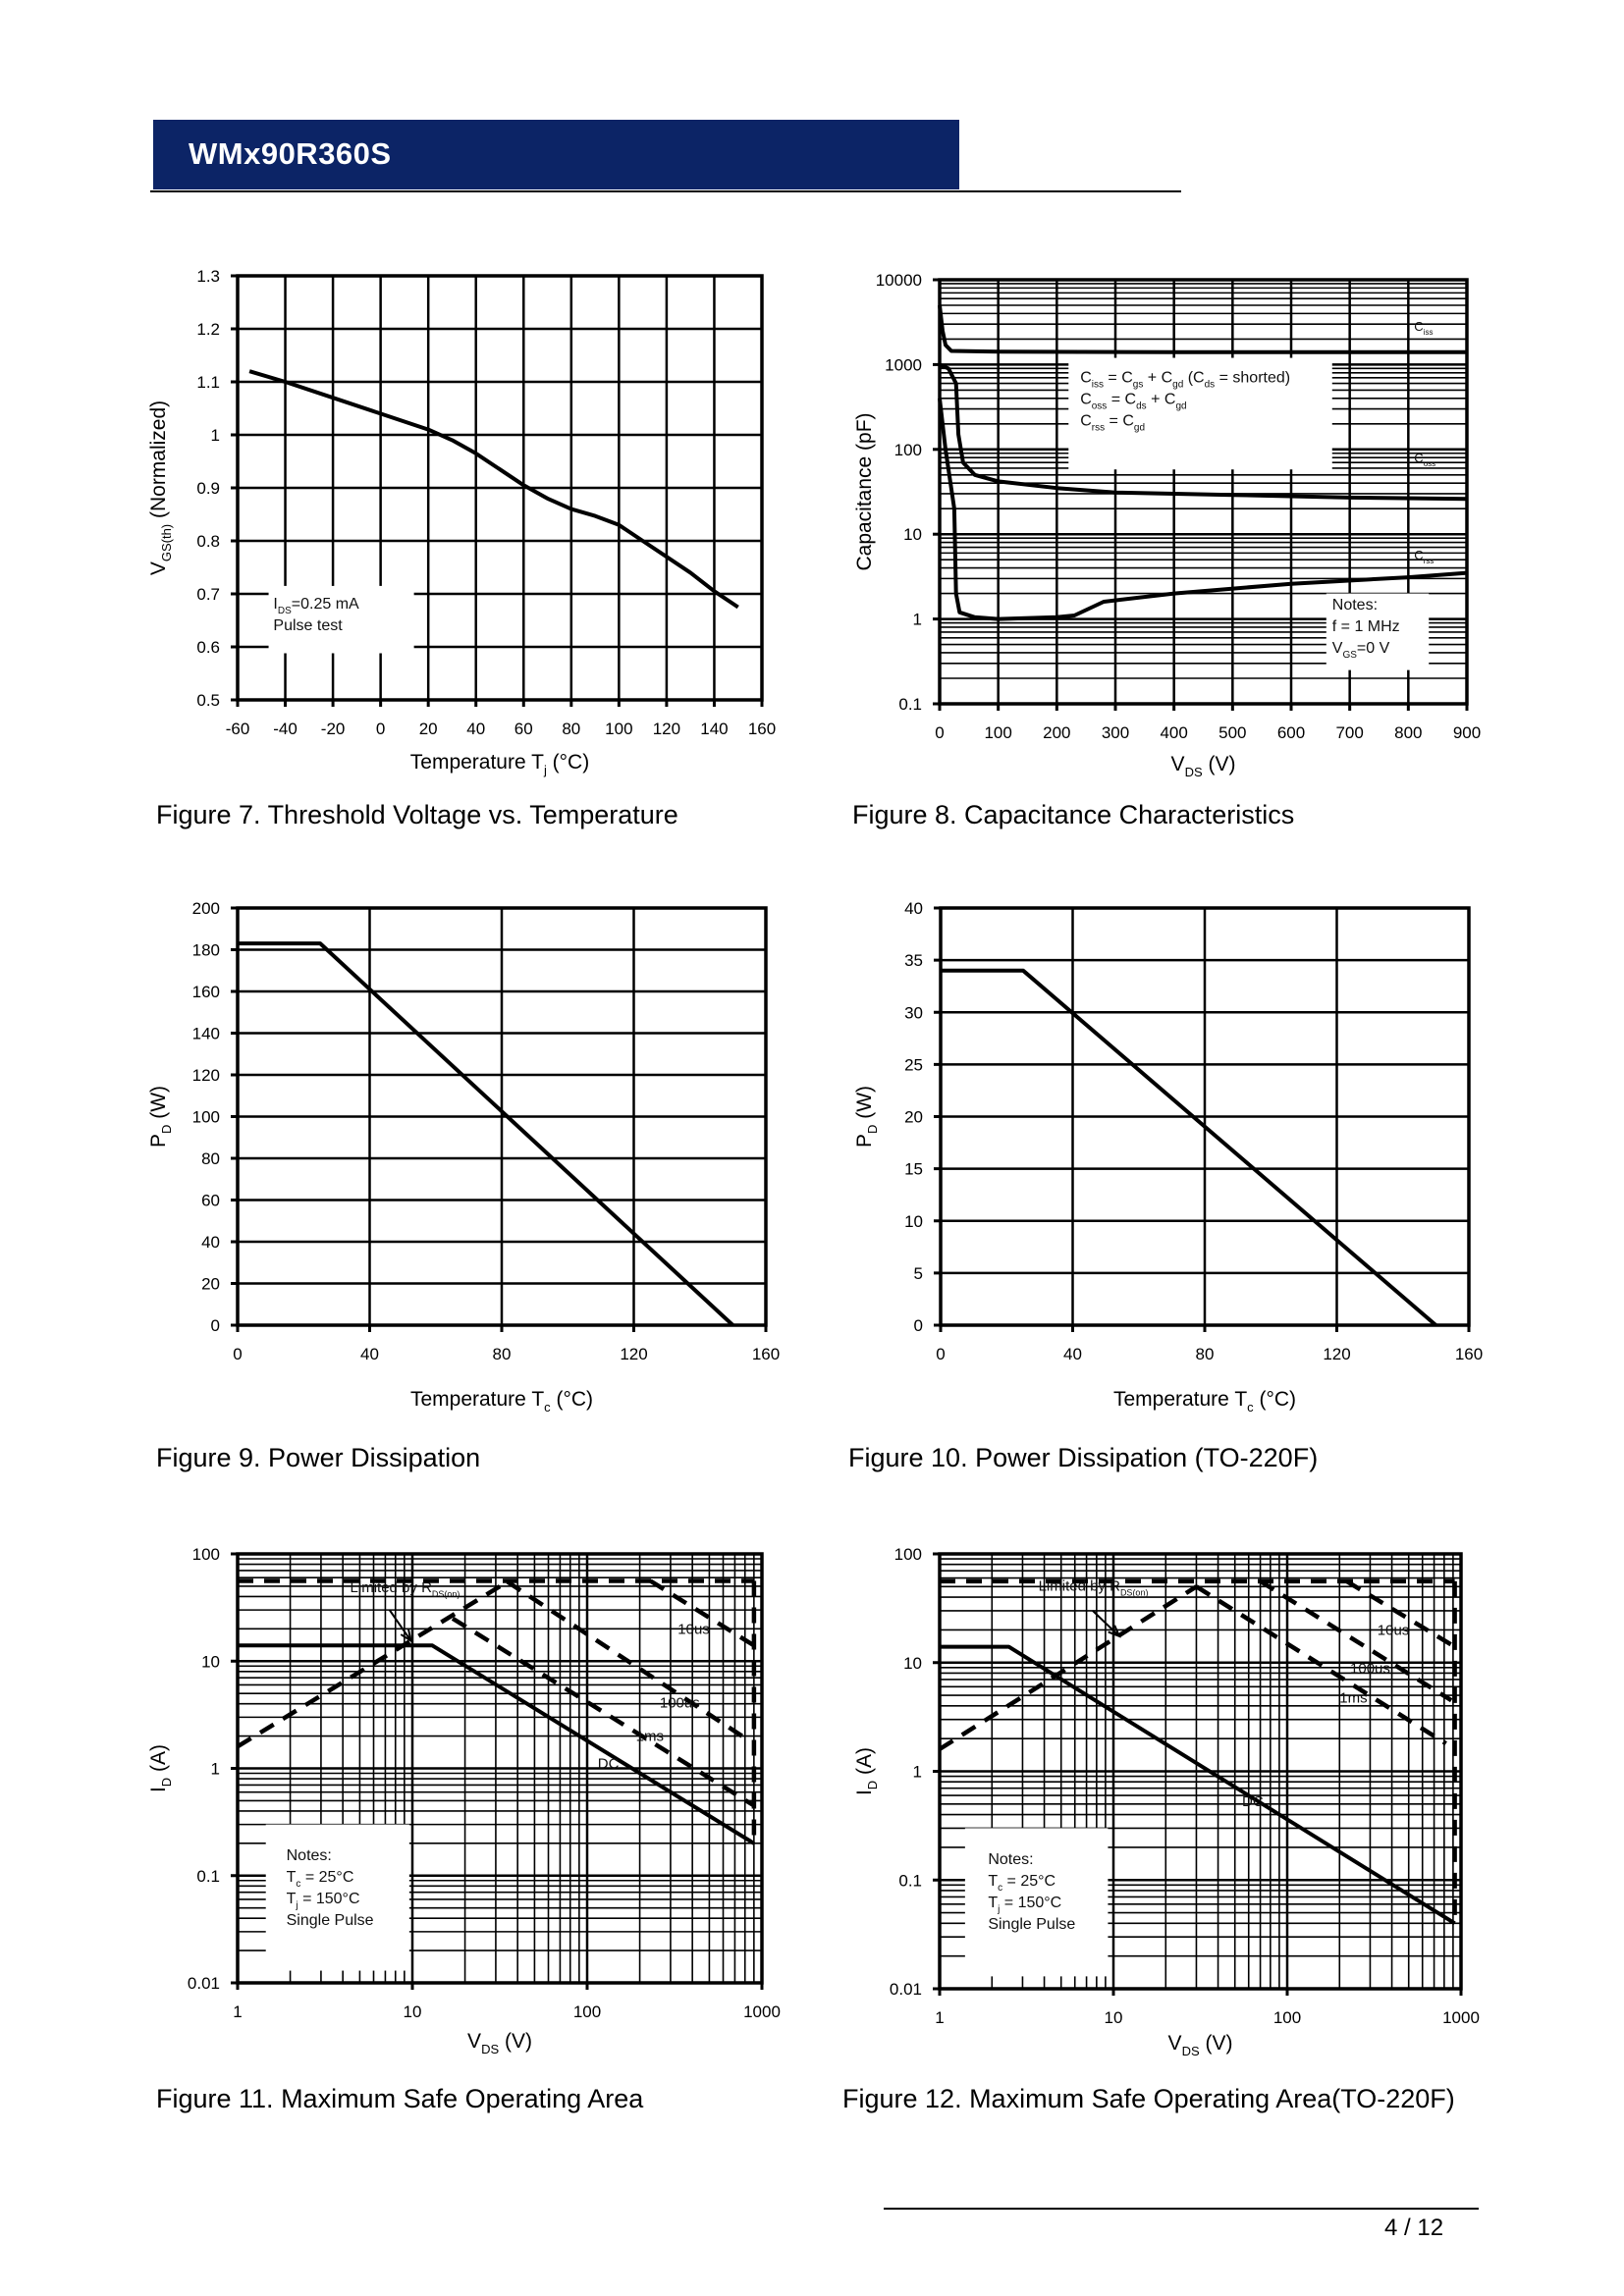 This screenshot has height=2296, width=1624. What do you see at coordinates (1423, 328) in the screenshot?
I see `annotation-text: Ciss​` at bounding box center [1423, 328].